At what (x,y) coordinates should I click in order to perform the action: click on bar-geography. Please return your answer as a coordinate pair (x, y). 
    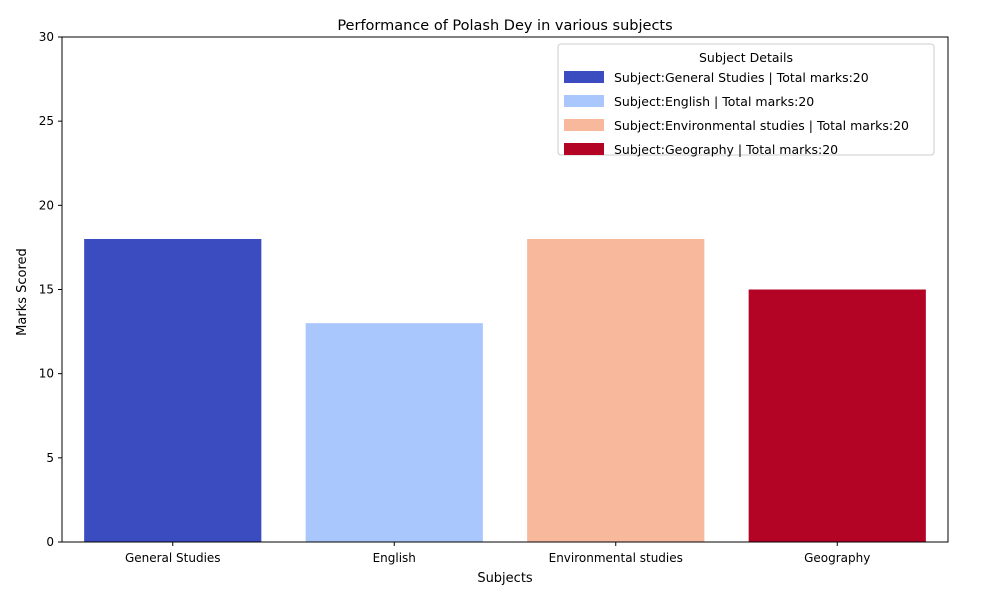
    Looking at the image, I should click on (837, 415).